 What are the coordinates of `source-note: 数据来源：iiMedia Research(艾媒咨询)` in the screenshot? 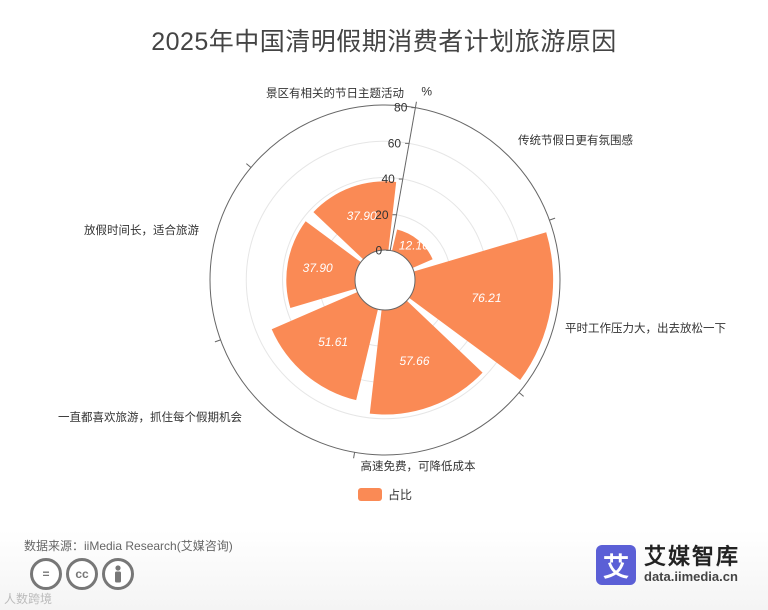 It's located at (128, 546).